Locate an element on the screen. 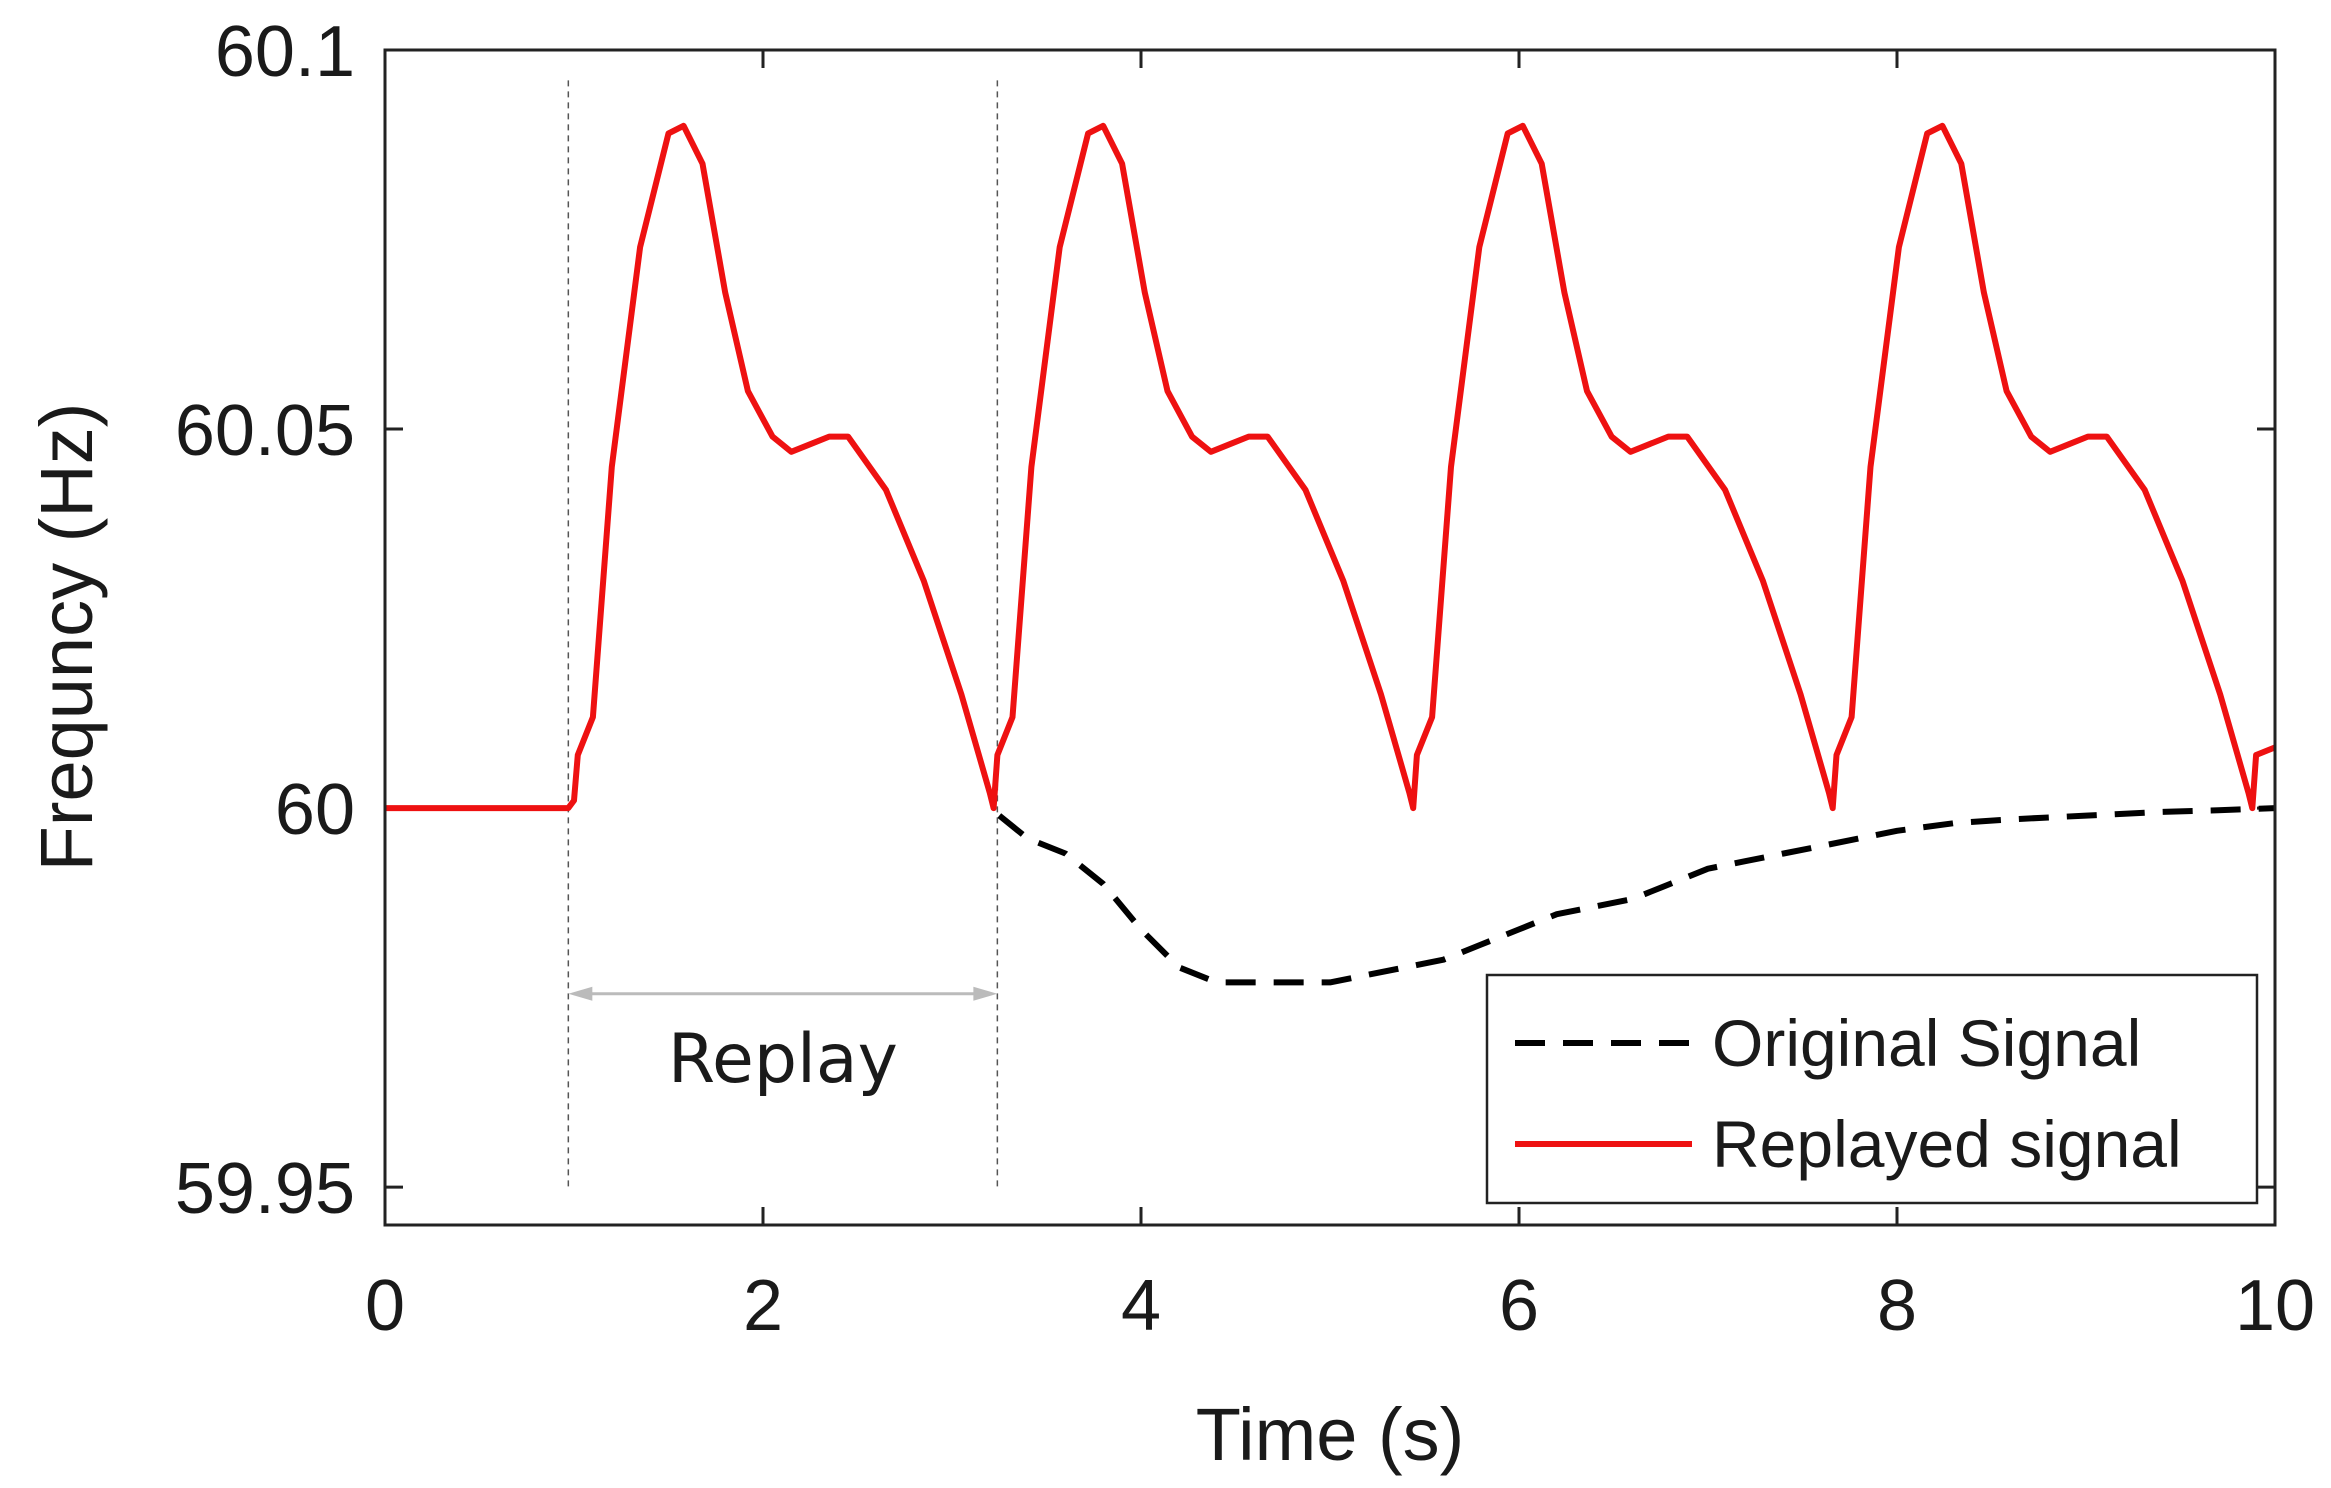 The height and width of the screenshot is (1488, 2331). replay-label: Replay is located at coordinates (783, 1059).